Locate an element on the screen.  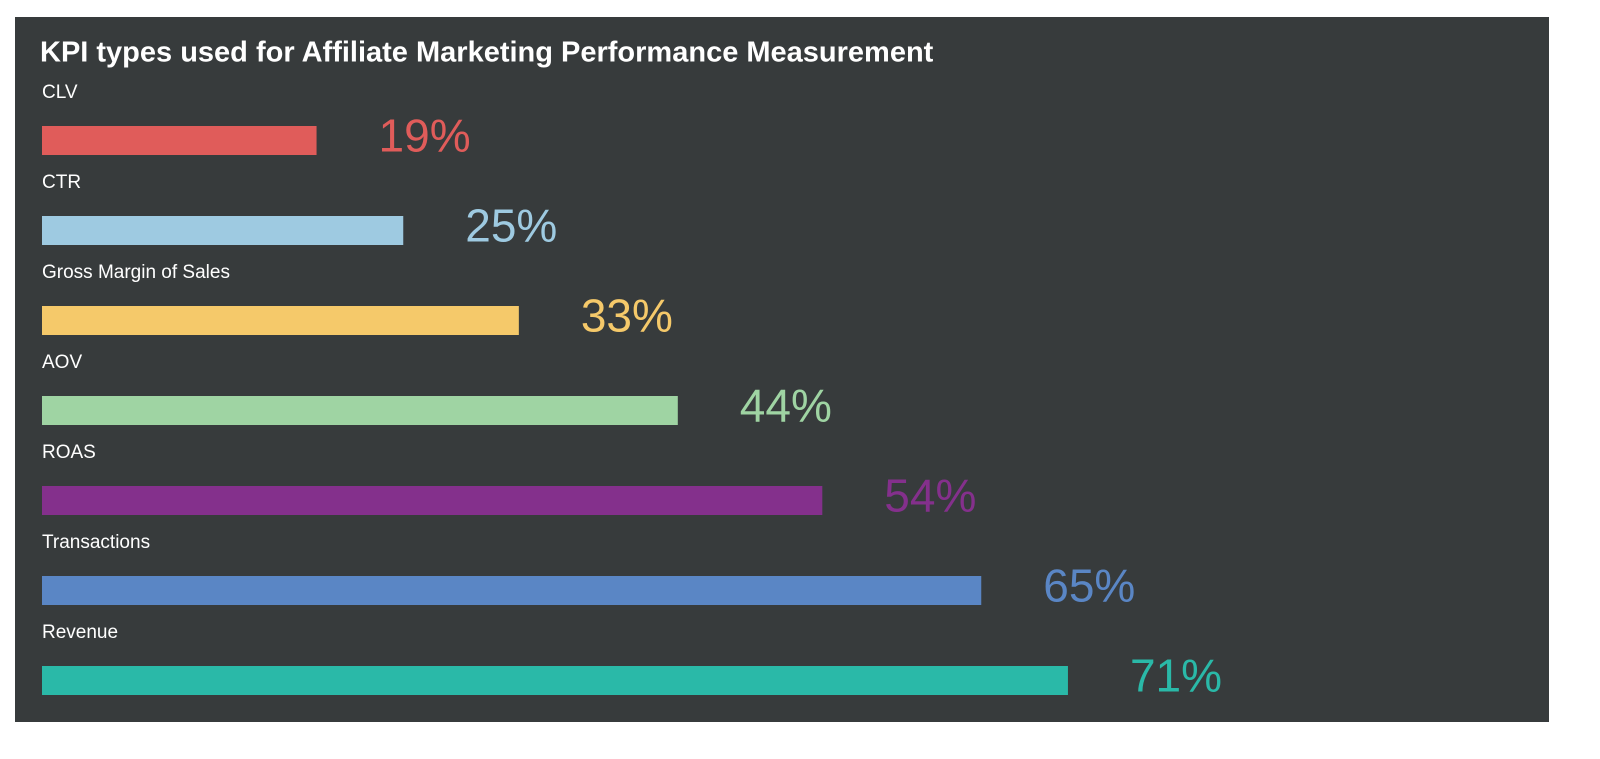
value-label: 65% is located at coordinates (1089, 586).